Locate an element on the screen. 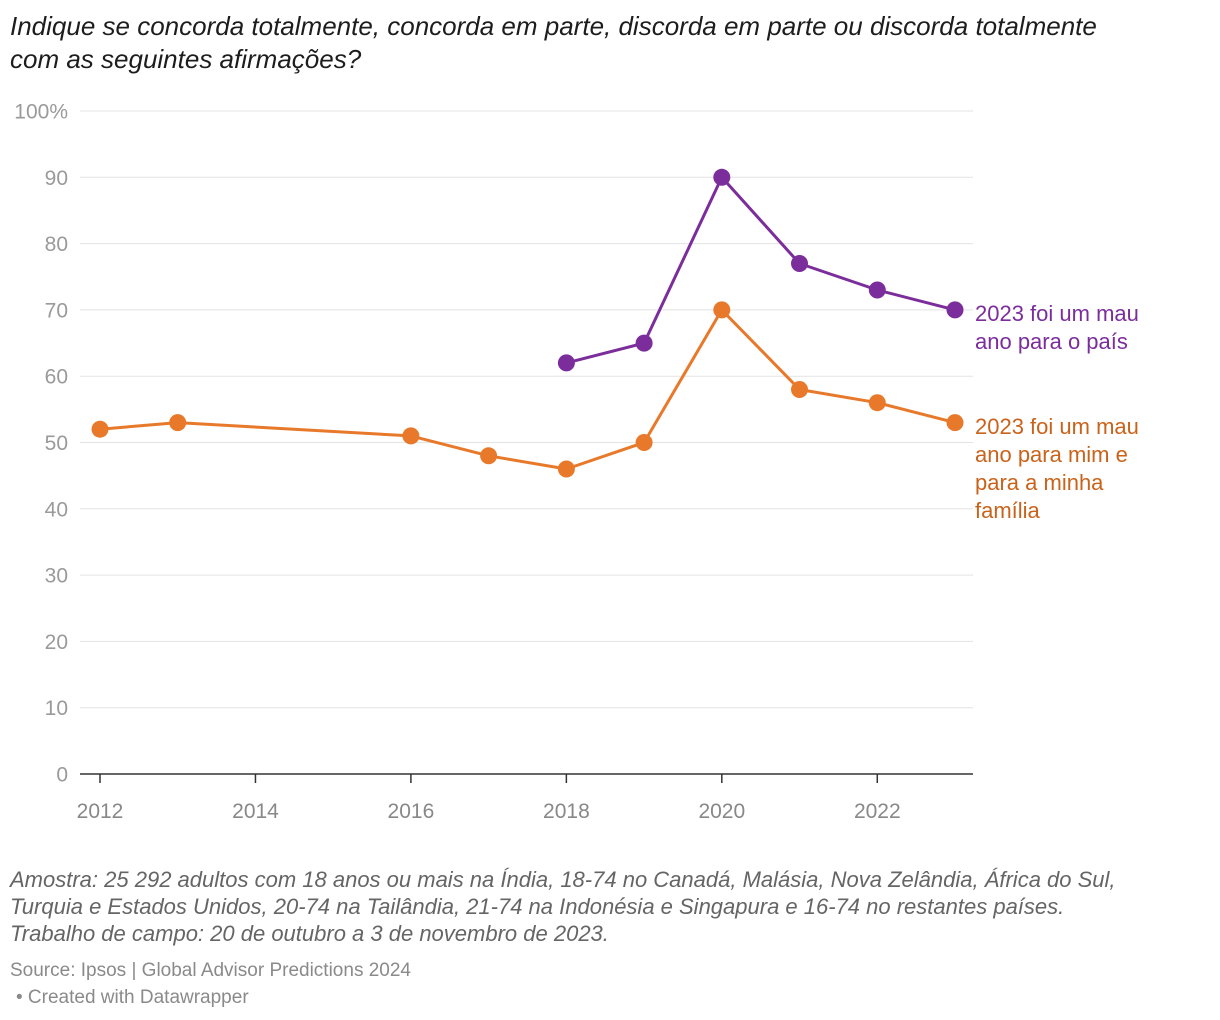 The width and height of the screenshot is (1220, 1020). y-tick-label: 40 is located at coordinates (56, 509).